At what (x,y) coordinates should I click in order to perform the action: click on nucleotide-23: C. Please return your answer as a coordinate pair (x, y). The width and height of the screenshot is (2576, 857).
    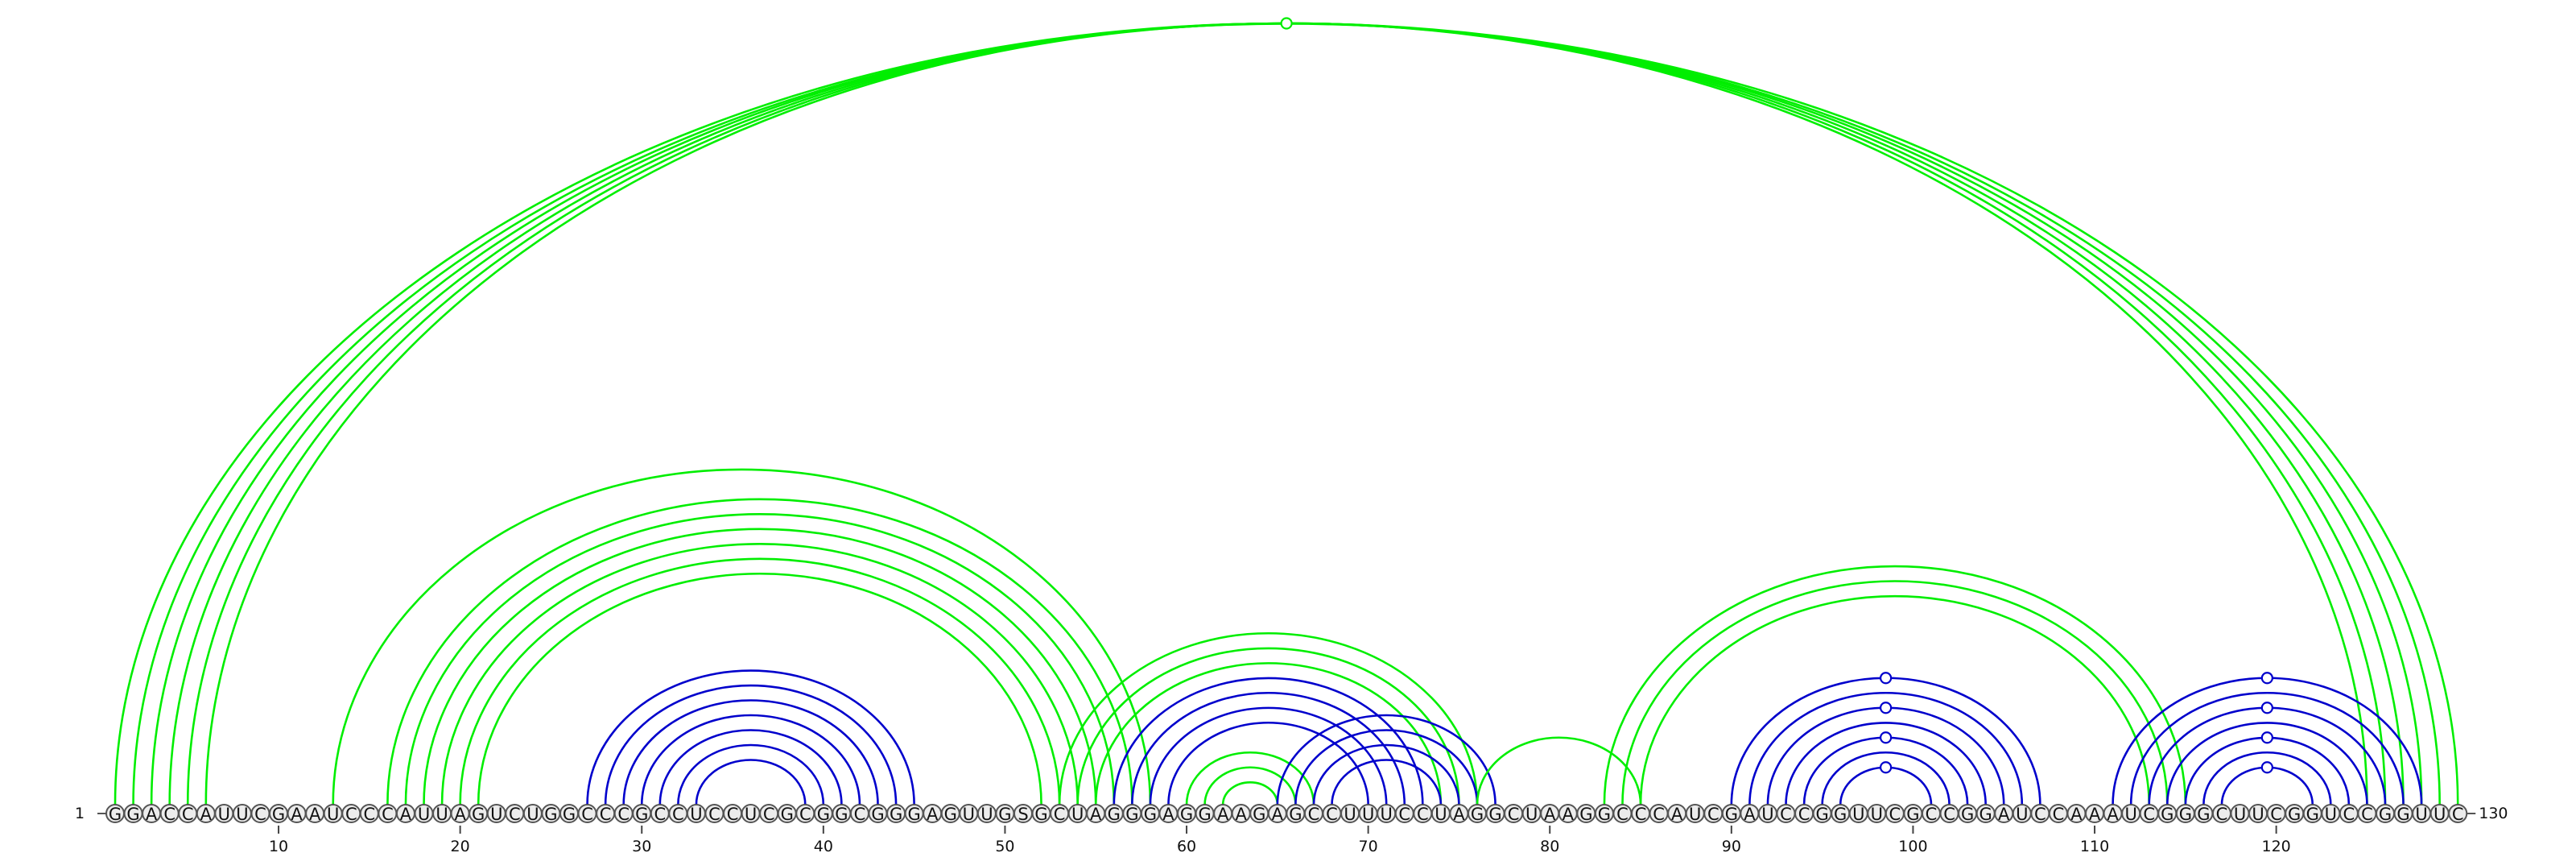
    Looking at the image, I should click on (515, 814).